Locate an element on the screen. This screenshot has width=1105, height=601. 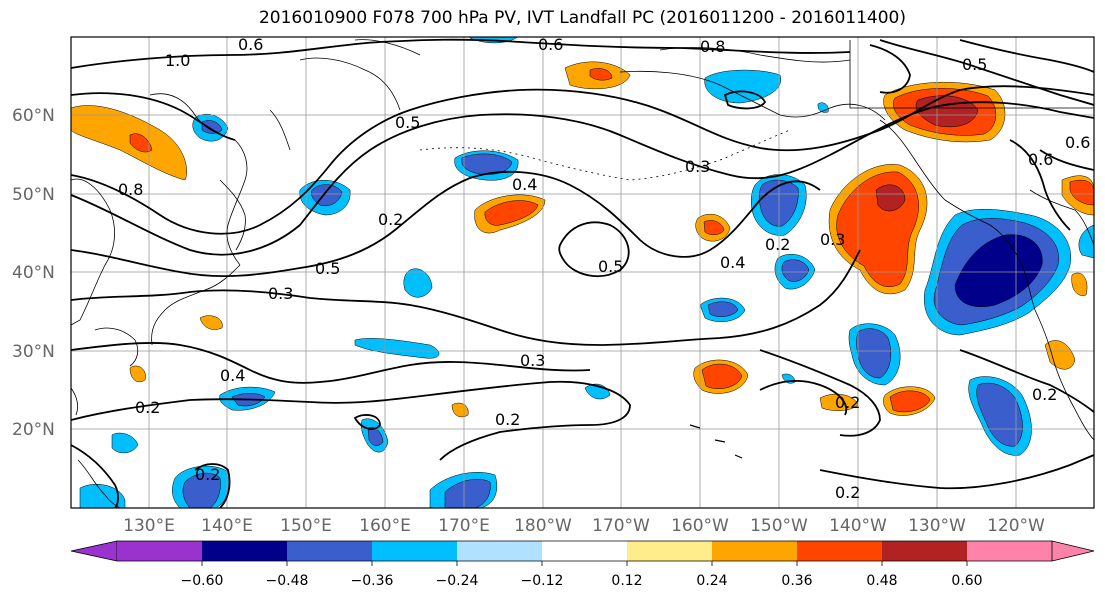
colorbar-tick-label: −0.12 is located at coordinates (542, 581).